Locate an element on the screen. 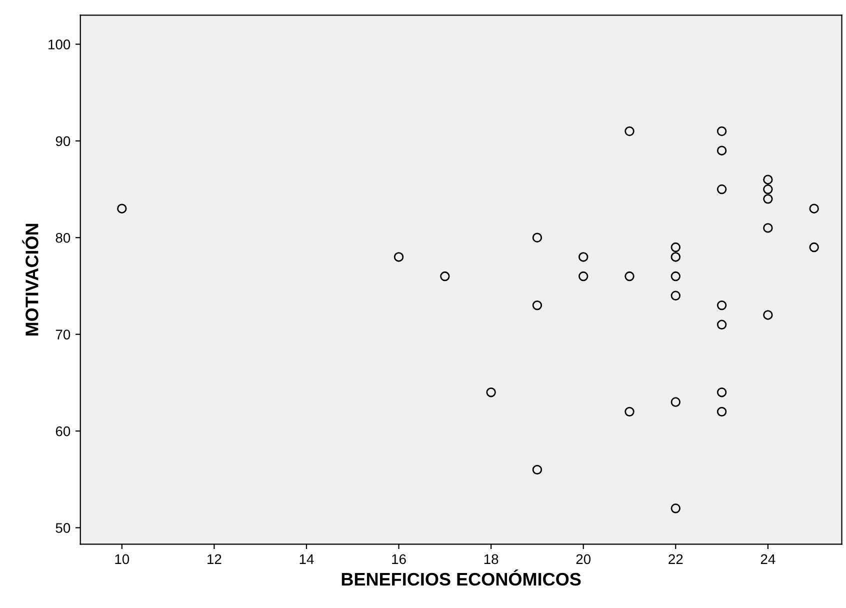 This screenshot has width=846, height=608. x-tick-label: 16 is located at coordinates (399, 559).